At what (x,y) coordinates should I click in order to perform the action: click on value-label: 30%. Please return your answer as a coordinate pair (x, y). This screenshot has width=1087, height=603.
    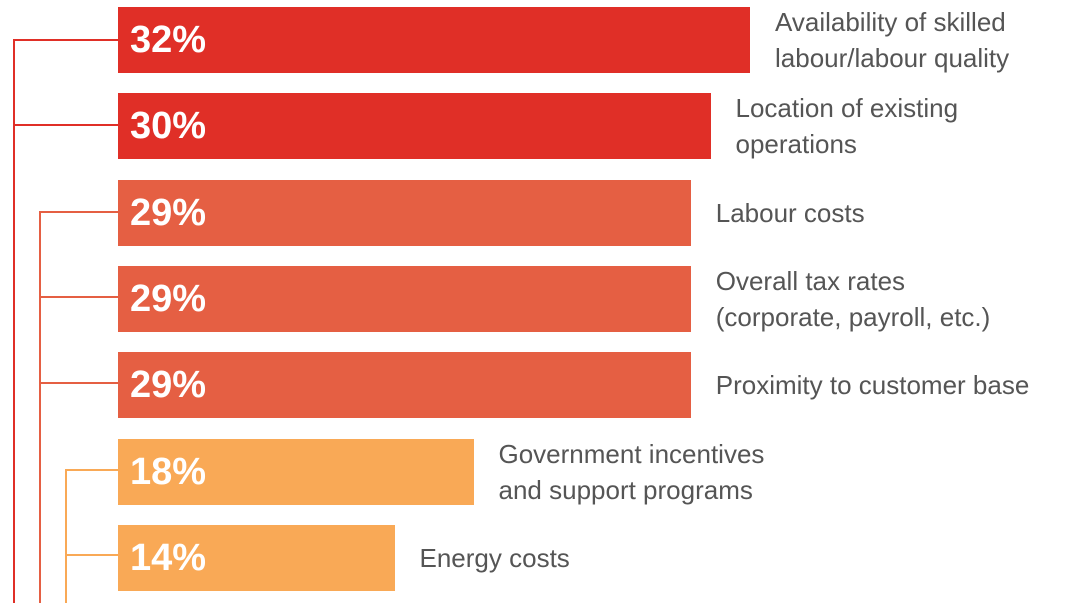
    Looking at the image, I should click on (168, 126).